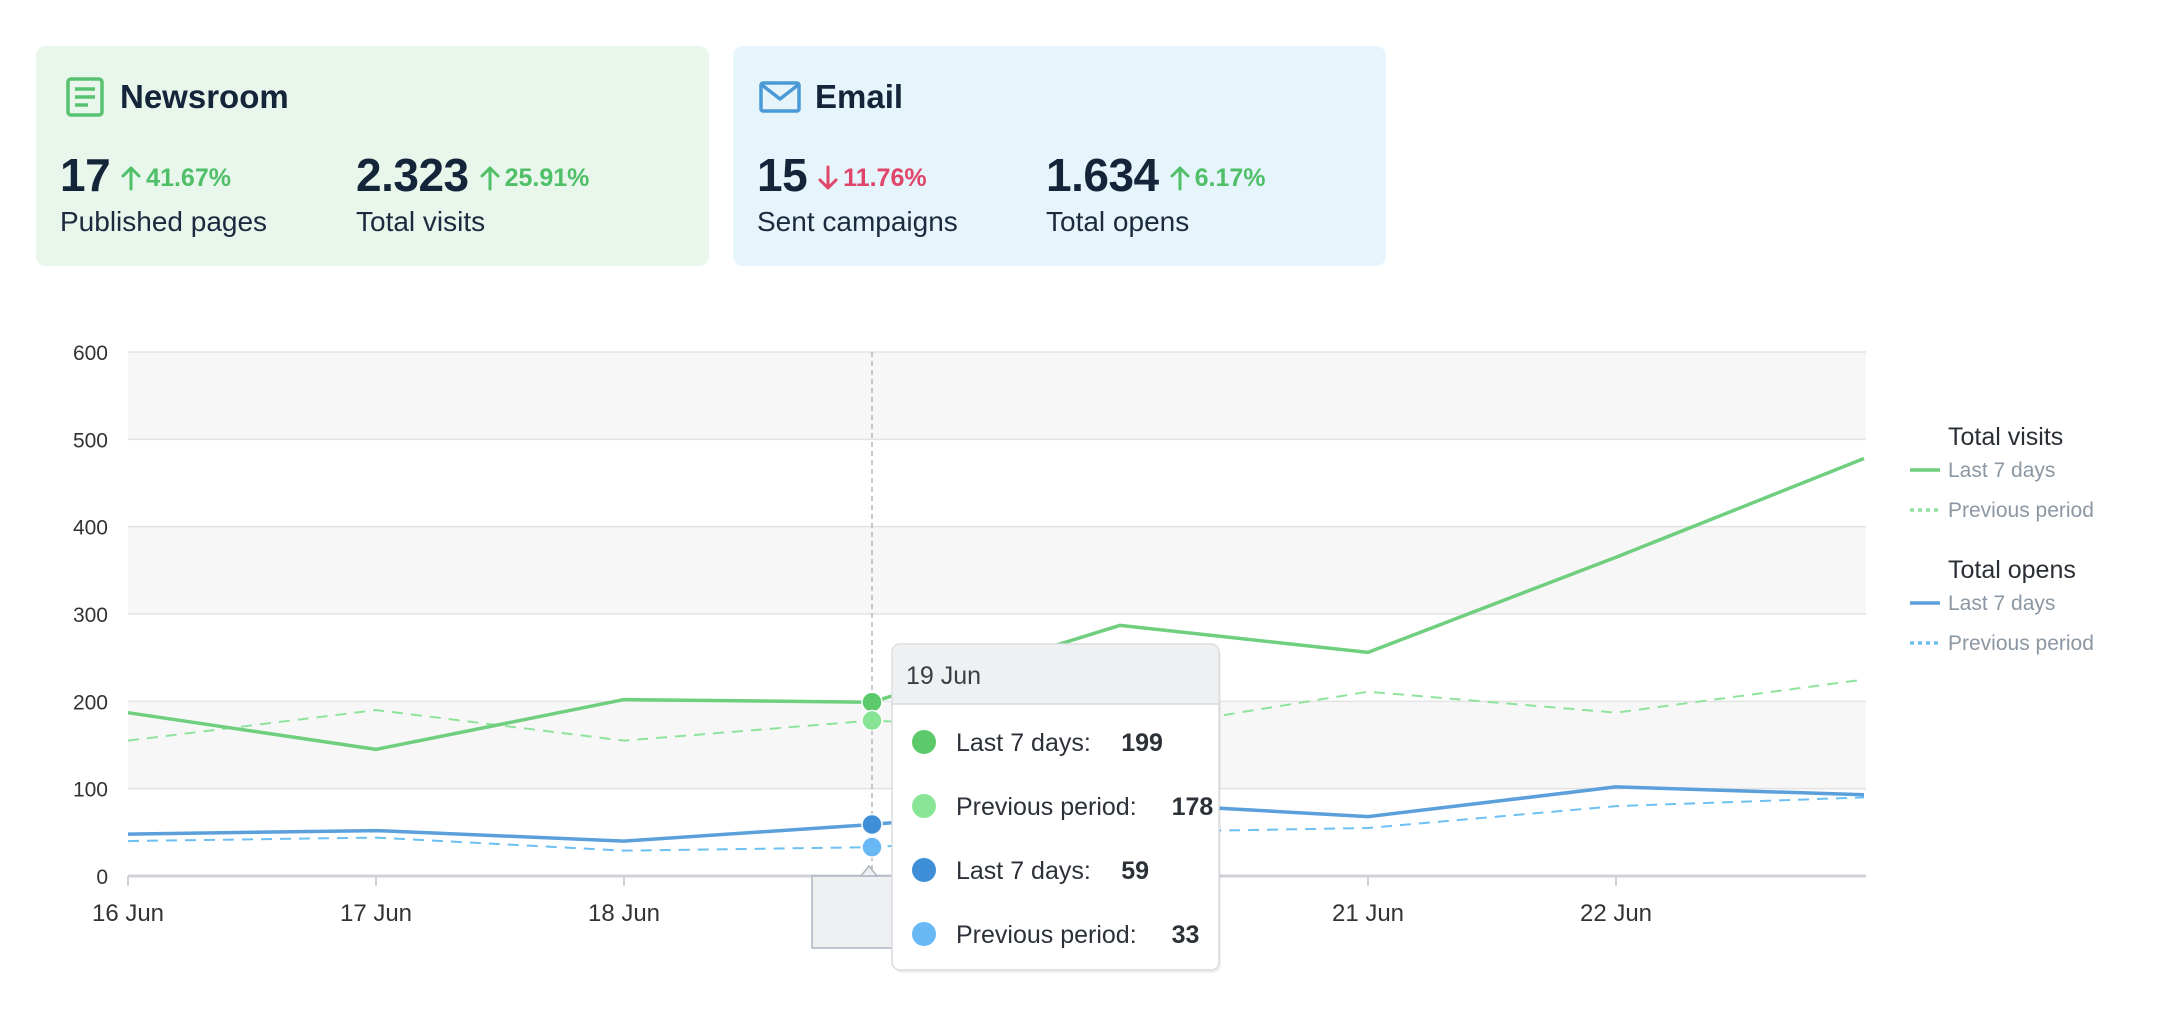 The image size is (2170, 1010). Describe the element at coordinates (996, 824) in the screenshot. I see `opens-previous-period-line` at that location.